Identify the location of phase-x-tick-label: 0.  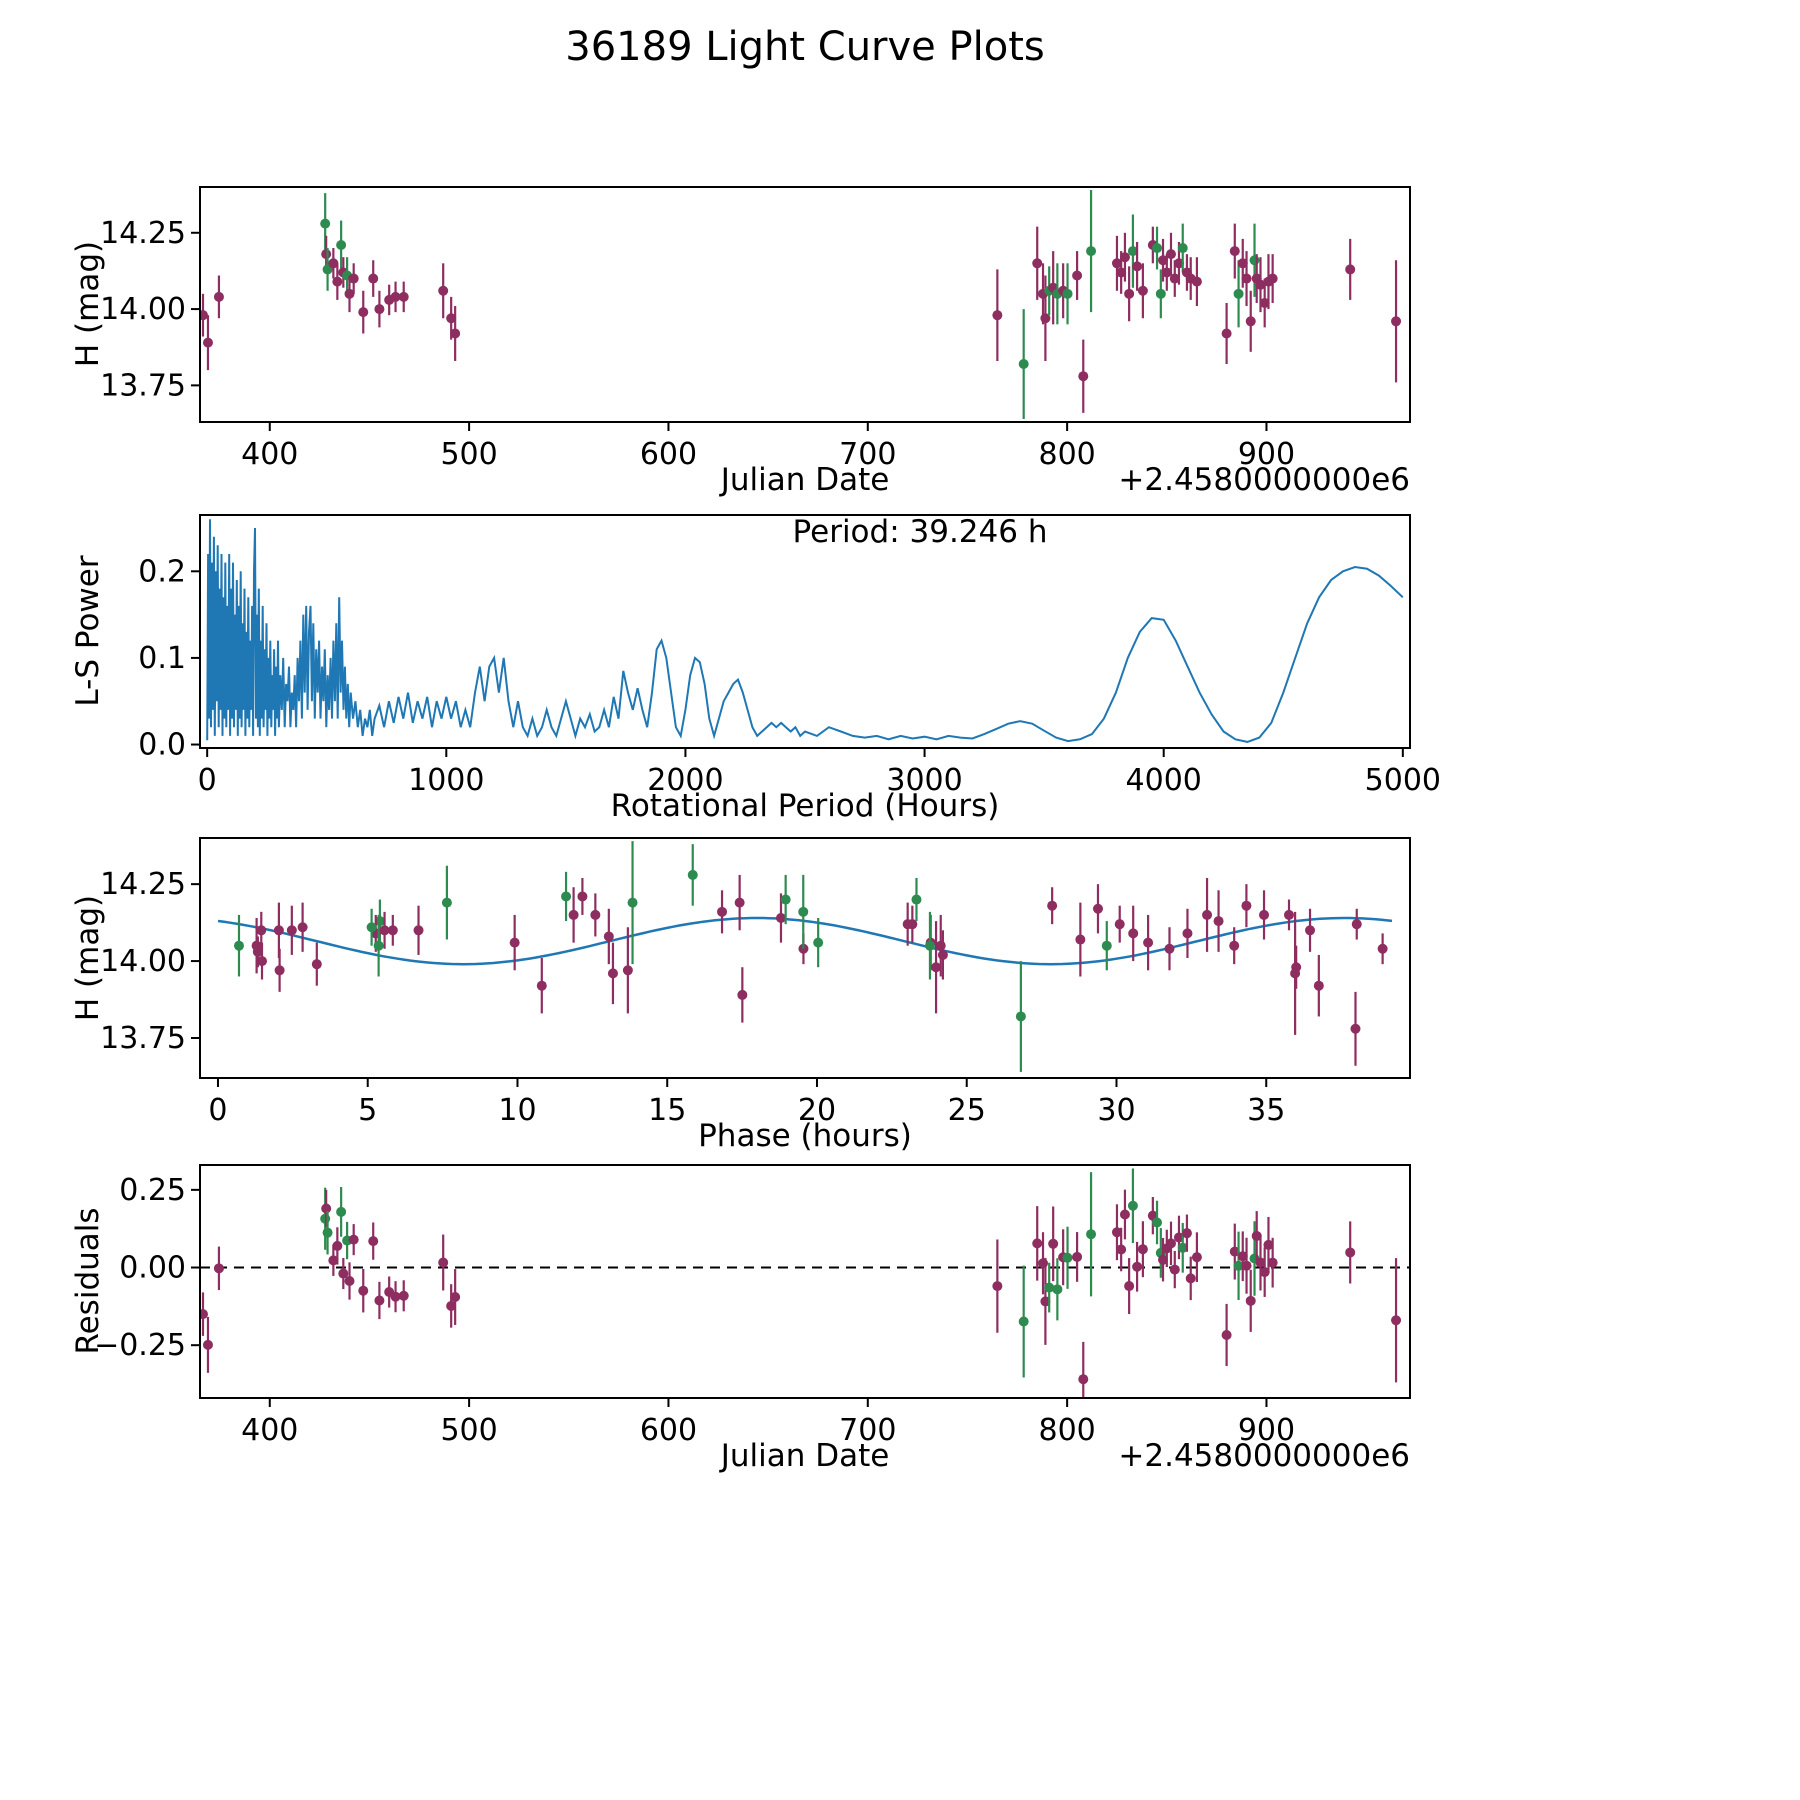
(217, 1110).